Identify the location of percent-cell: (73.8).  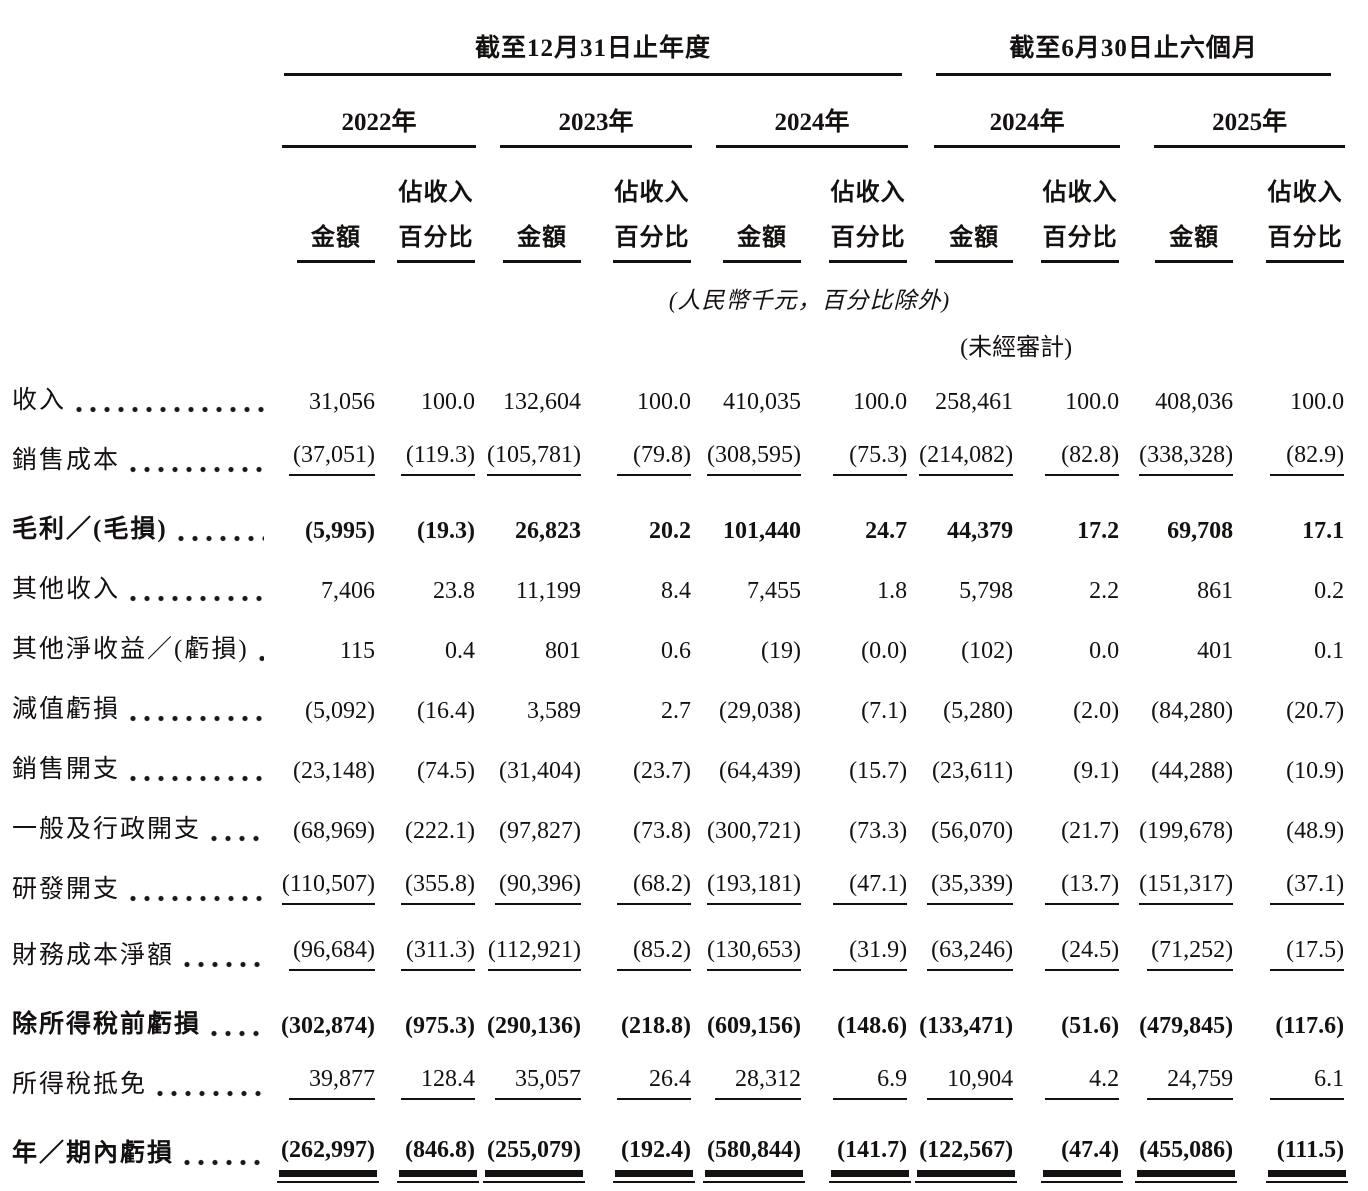
(639, 826).